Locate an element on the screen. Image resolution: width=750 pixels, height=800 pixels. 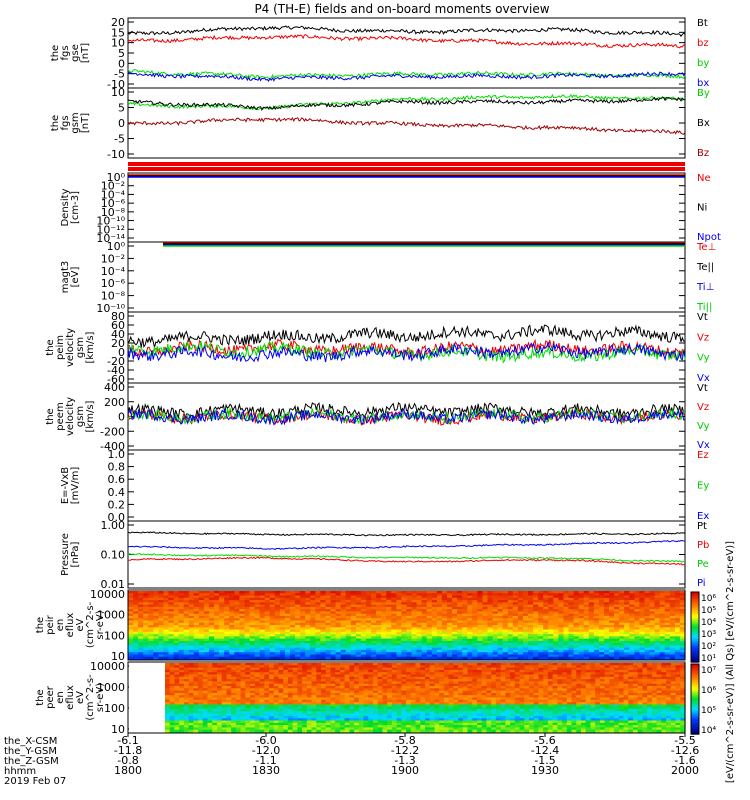
legend-entry: Ey is located at coordinates (703, 486).